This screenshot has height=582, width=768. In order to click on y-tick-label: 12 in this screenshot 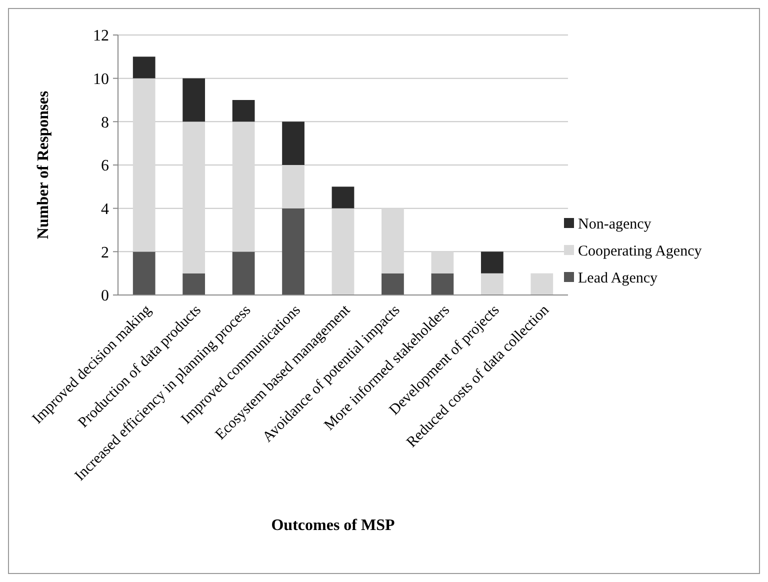, I will do `click(101, 36)`.